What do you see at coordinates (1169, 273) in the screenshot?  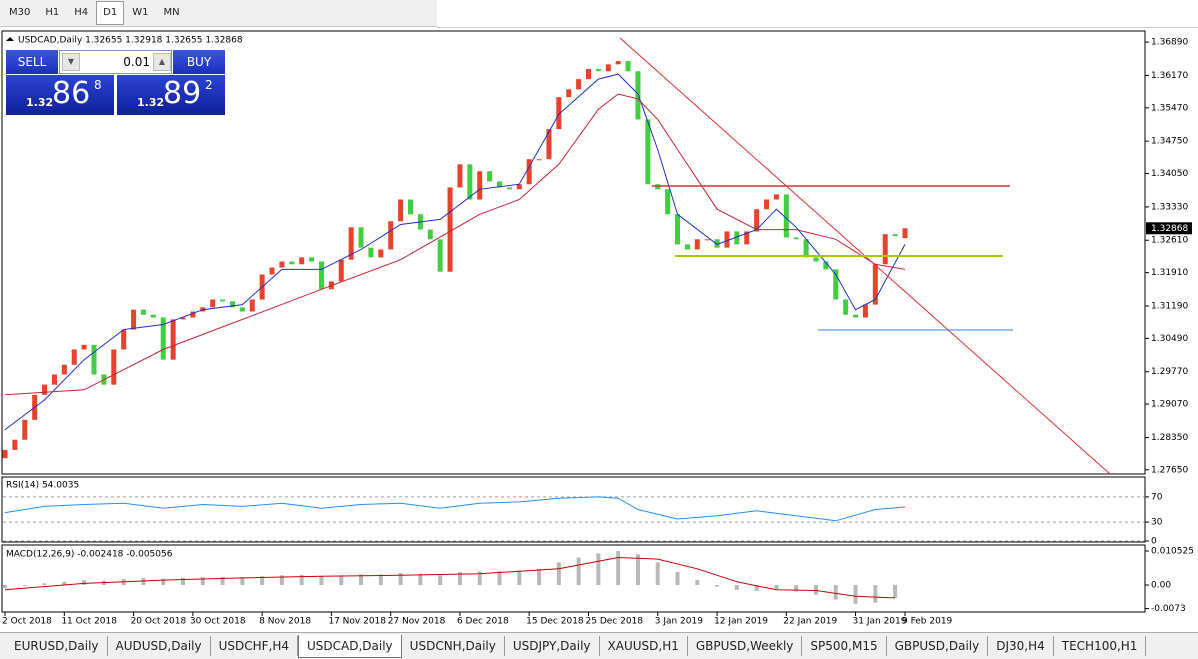 I see `y-tick-label: 1.31910` at bounding box center [1169, 273].